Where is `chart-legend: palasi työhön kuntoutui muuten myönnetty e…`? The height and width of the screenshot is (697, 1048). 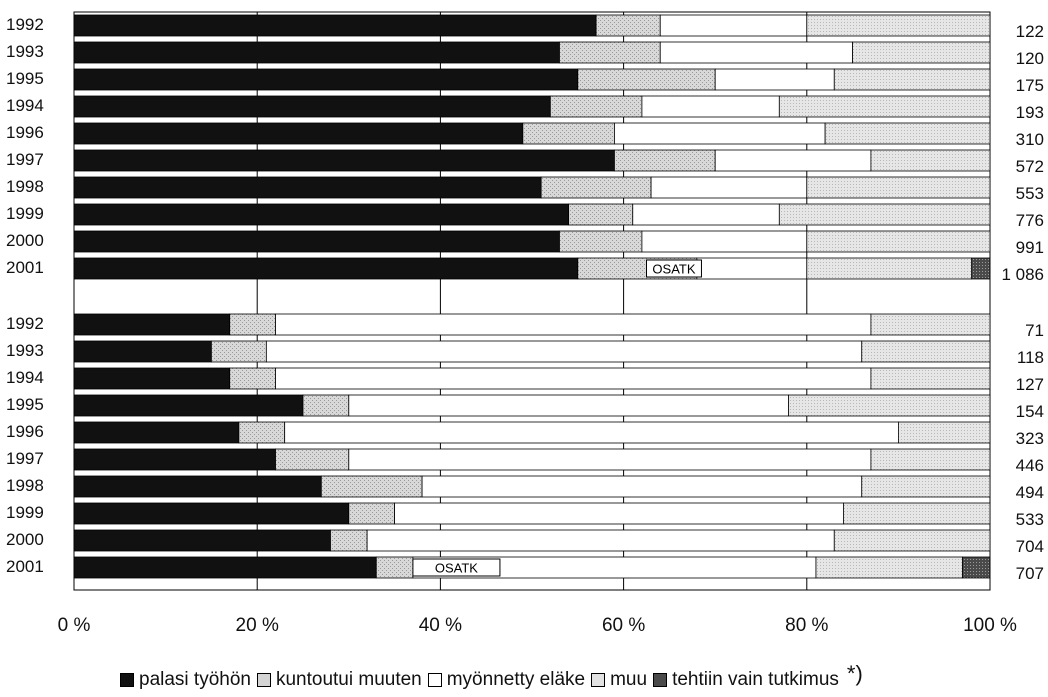
chart-legend: palasi työhön kuntoutui muuten myönnetty e… is located at coordinates (491, 677).